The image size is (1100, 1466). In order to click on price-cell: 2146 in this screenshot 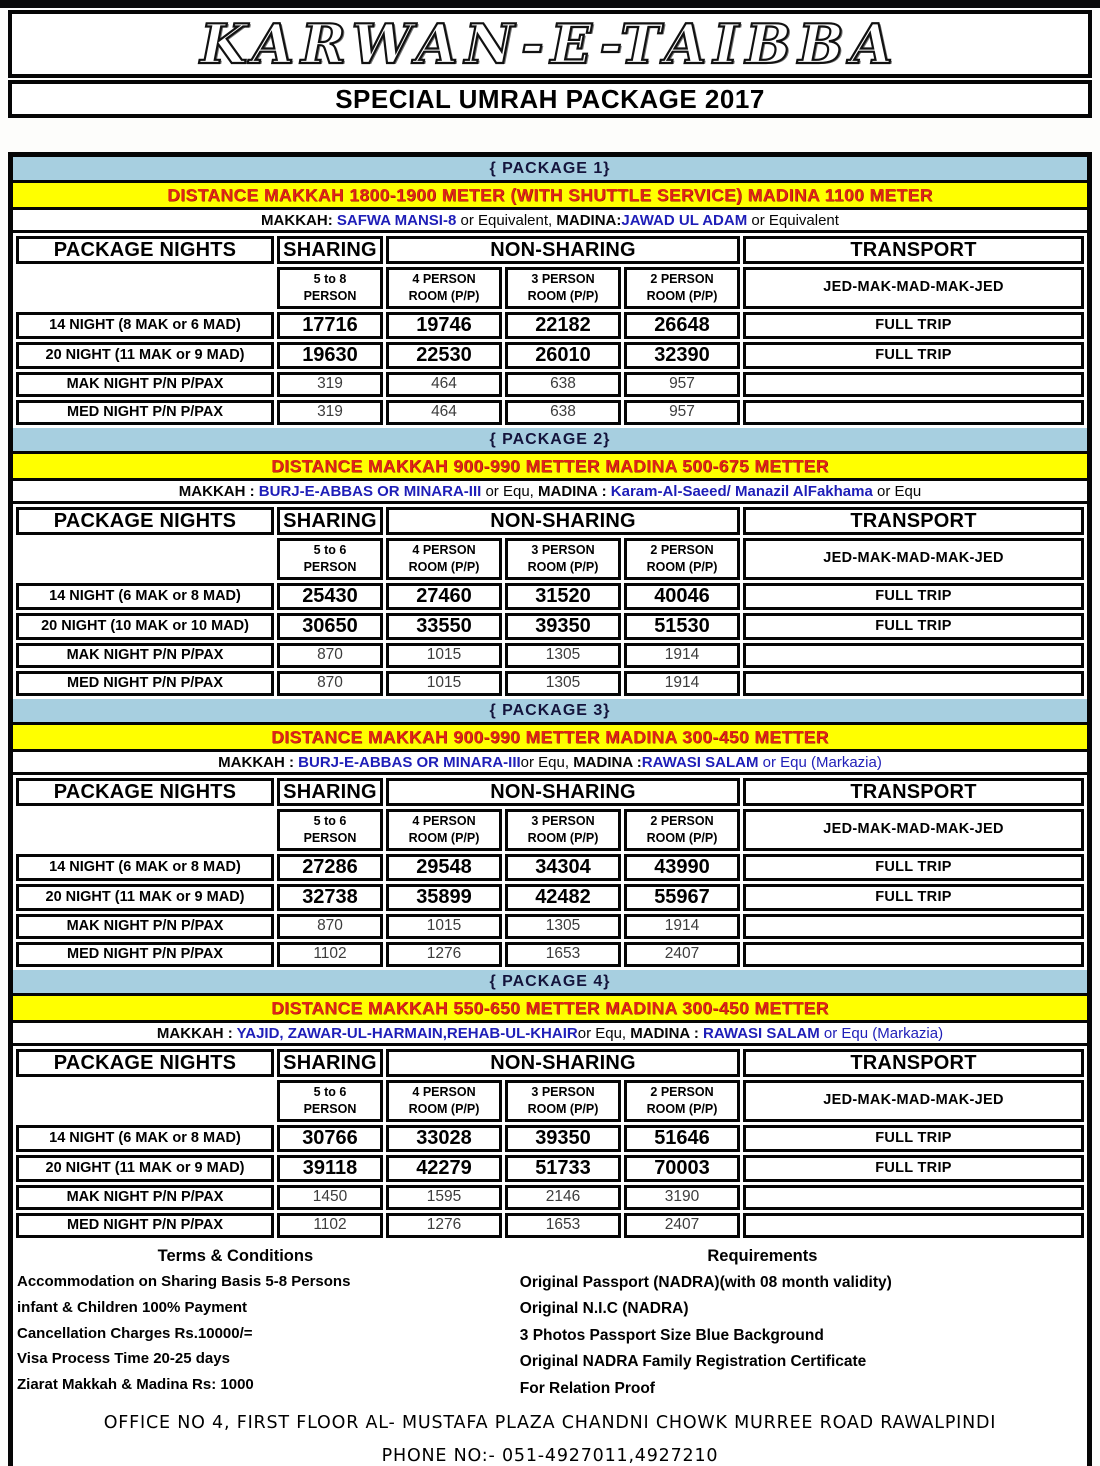, I will do `click(563, 1197)`.